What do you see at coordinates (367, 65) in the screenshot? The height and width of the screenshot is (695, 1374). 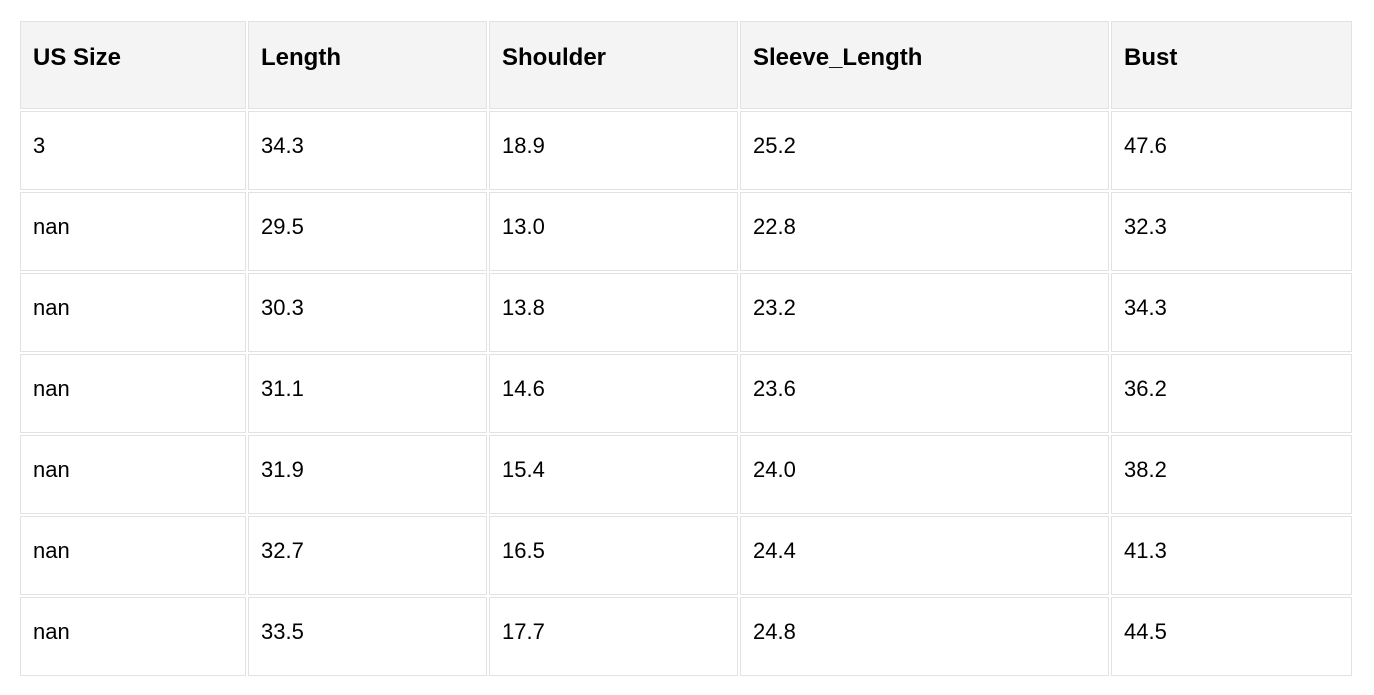 I see `header-cell-length: Length` at bounding box center [367, 65].